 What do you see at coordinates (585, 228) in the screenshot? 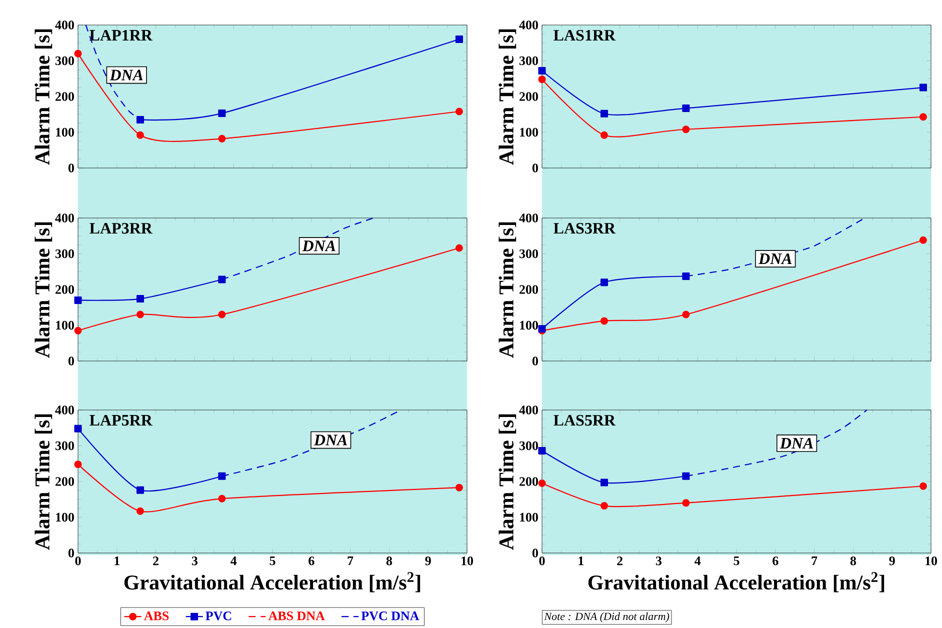
I see `chart-title: LAS3RR` at bounding box center [585, 228].